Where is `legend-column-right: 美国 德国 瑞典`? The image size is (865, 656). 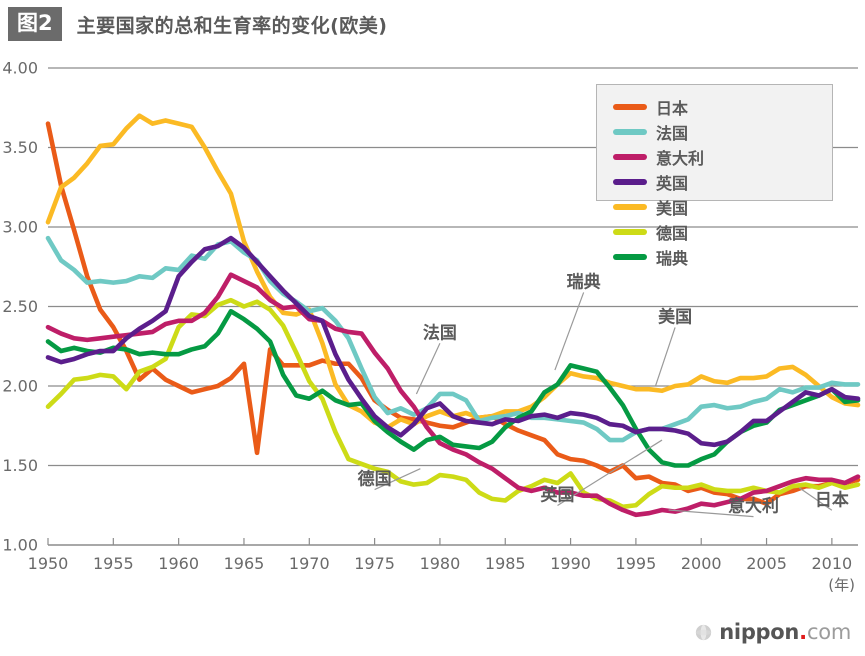
legend-column-right: 美国 德国 瑞典 is located at coordinates (667, 231).